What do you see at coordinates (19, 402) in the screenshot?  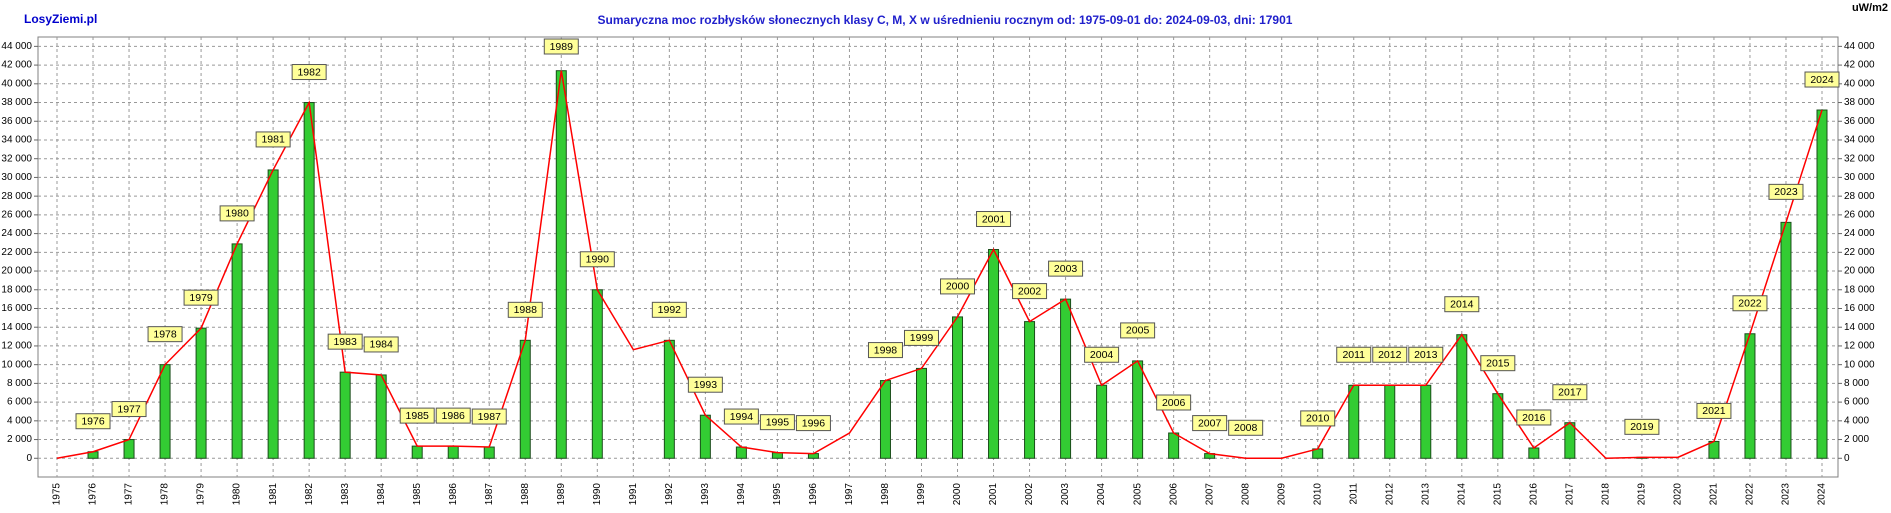 I see `y-tick-label: 6 000` at bounding box center [19, 402].